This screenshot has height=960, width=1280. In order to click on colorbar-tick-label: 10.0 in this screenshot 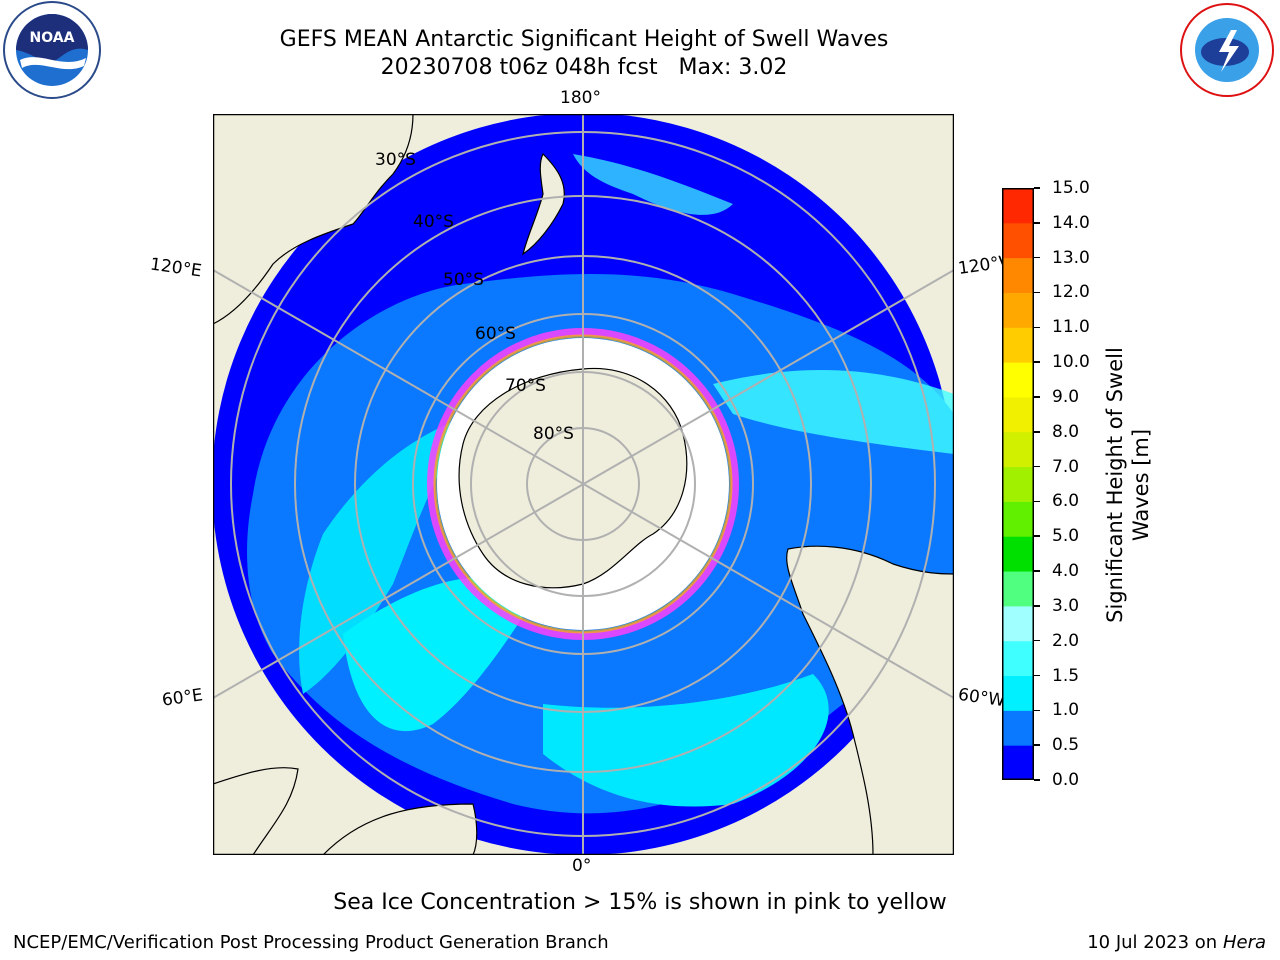, I will do `click(1071, 362)`.